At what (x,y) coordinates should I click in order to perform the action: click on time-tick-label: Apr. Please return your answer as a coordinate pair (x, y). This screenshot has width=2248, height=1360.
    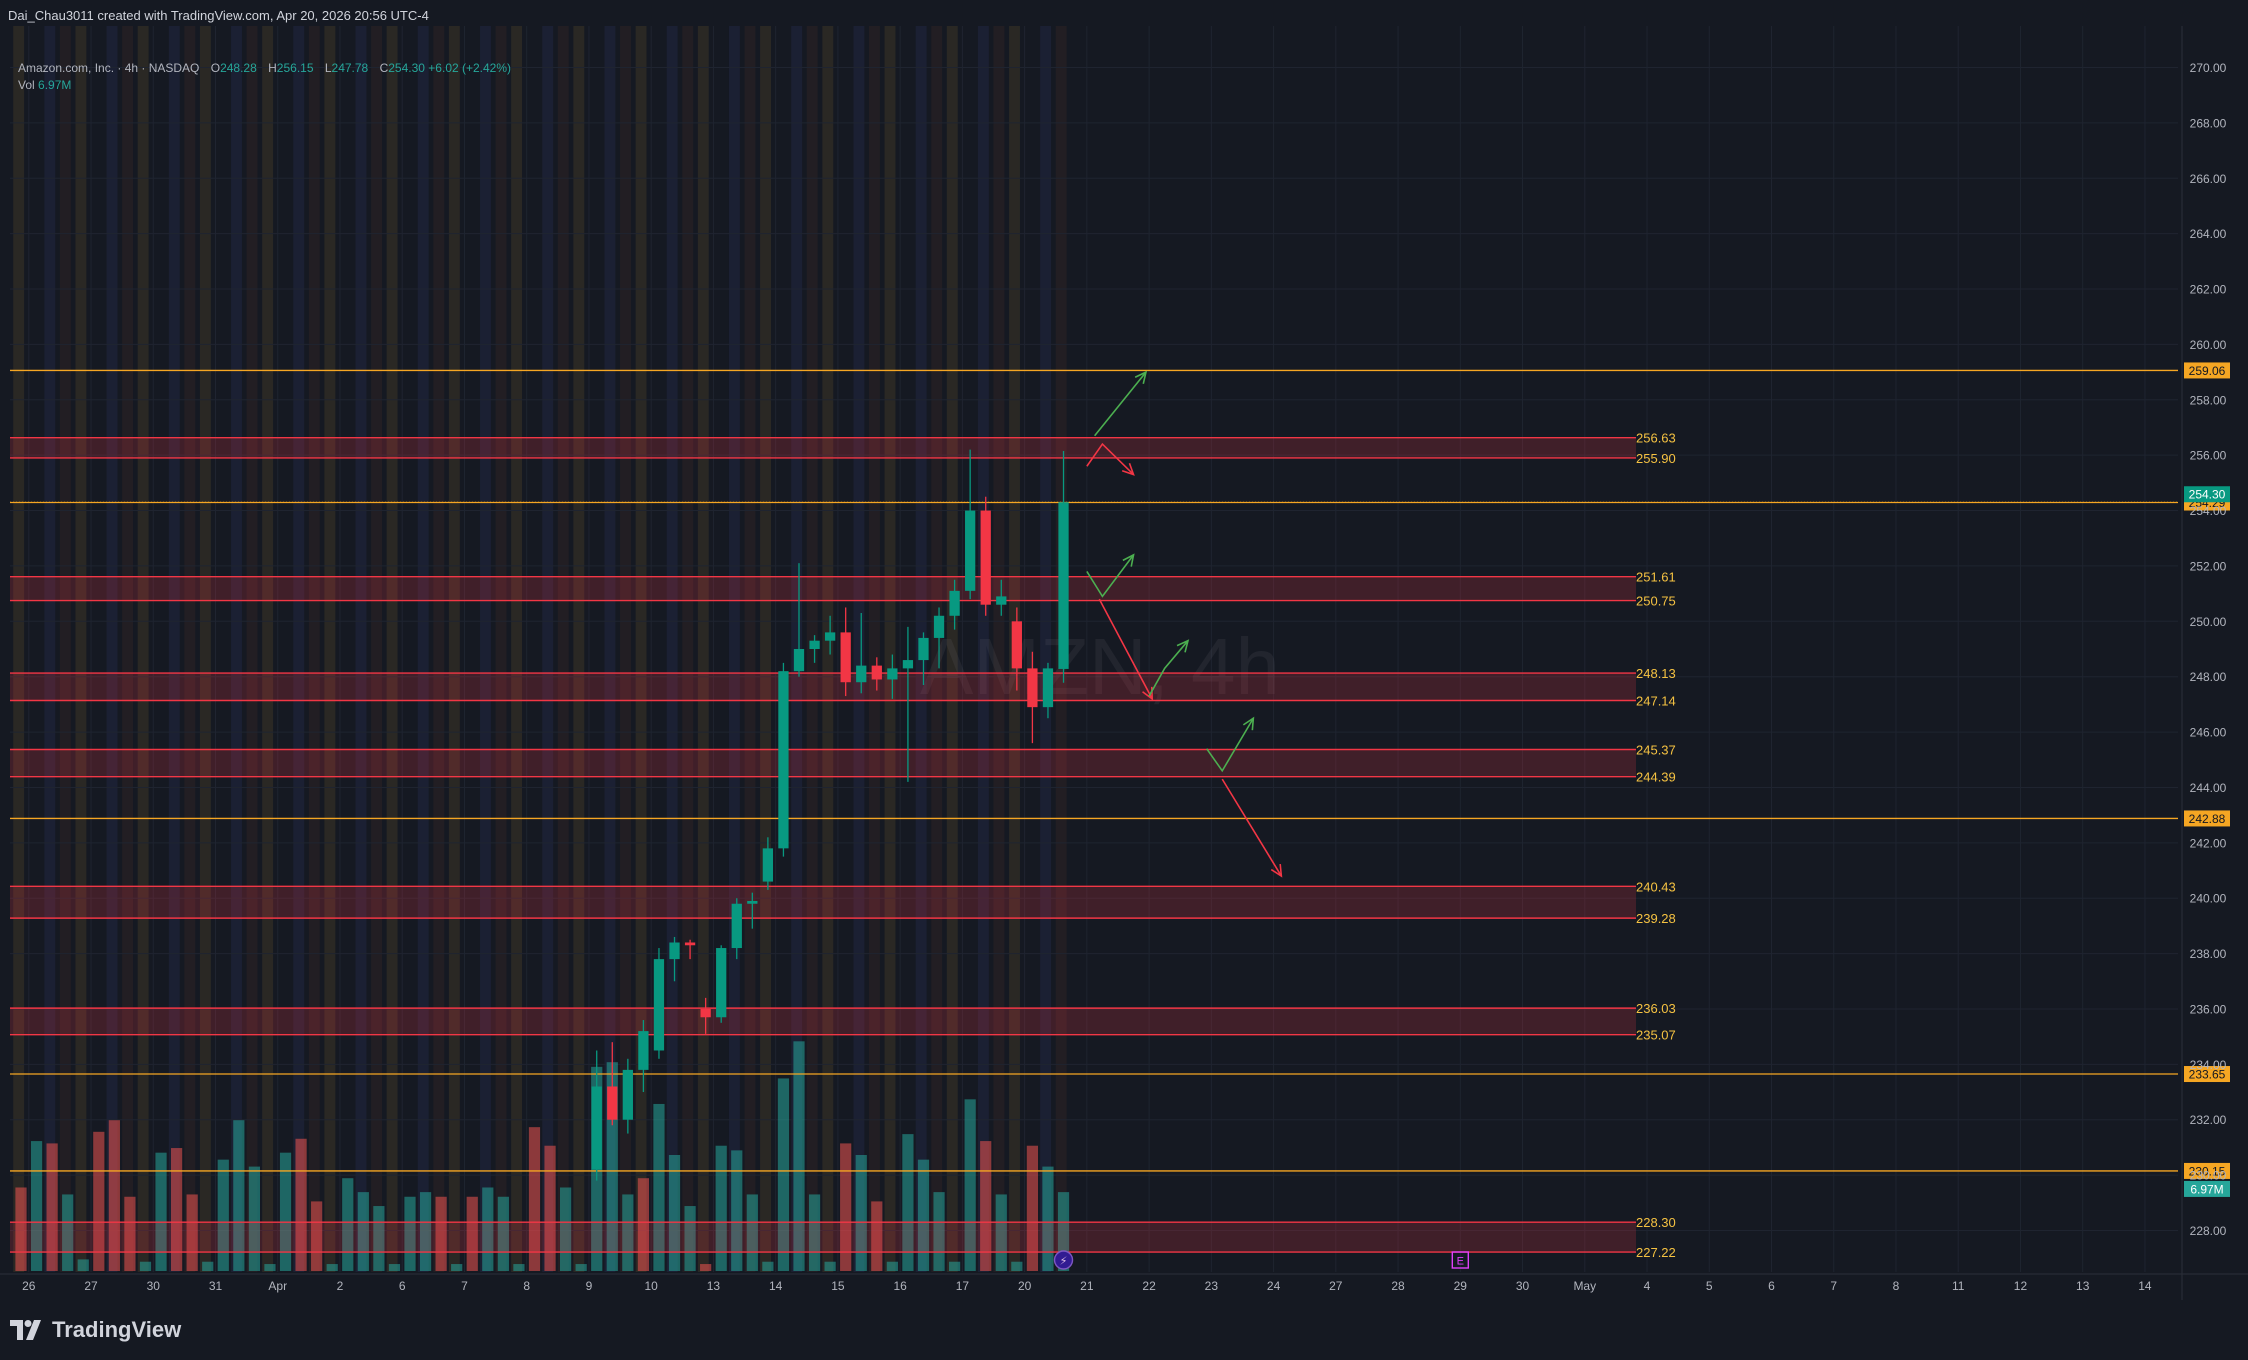
    Looking at the image, I should click on (277, 1286).